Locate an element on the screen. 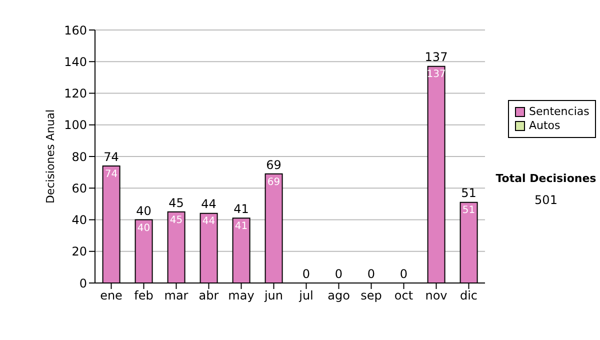 Image resolution: width=600 pixels, height=340 pixels. y-tick-label: 80 is located at coordinates (79, 157).